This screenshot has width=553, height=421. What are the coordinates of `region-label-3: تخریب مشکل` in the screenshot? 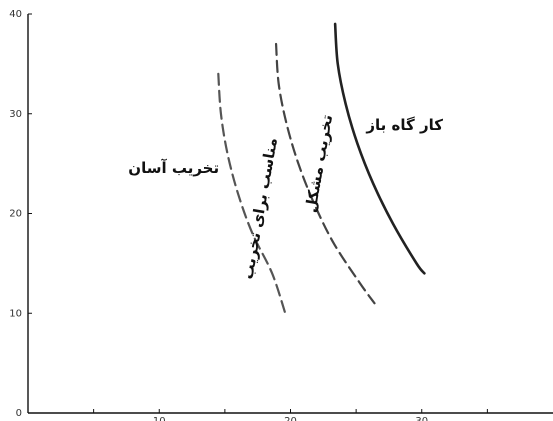 It's located at (318, 163).